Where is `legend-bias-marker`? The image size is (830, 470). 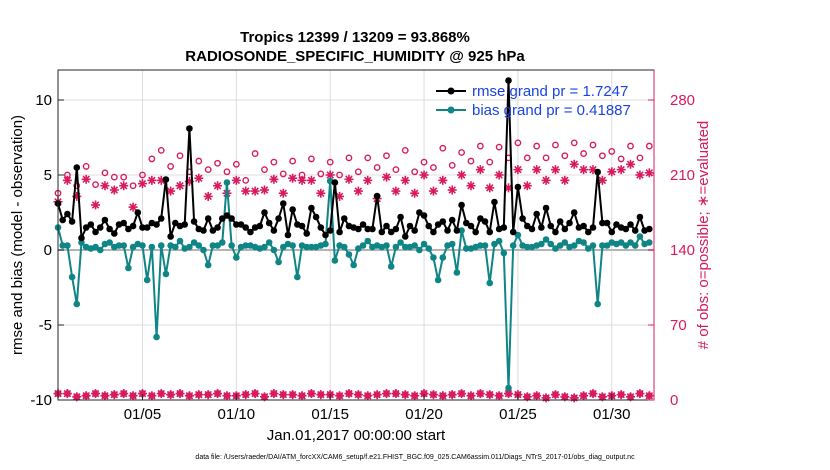 legend-bias-marker is located at coordinates (451, 110).